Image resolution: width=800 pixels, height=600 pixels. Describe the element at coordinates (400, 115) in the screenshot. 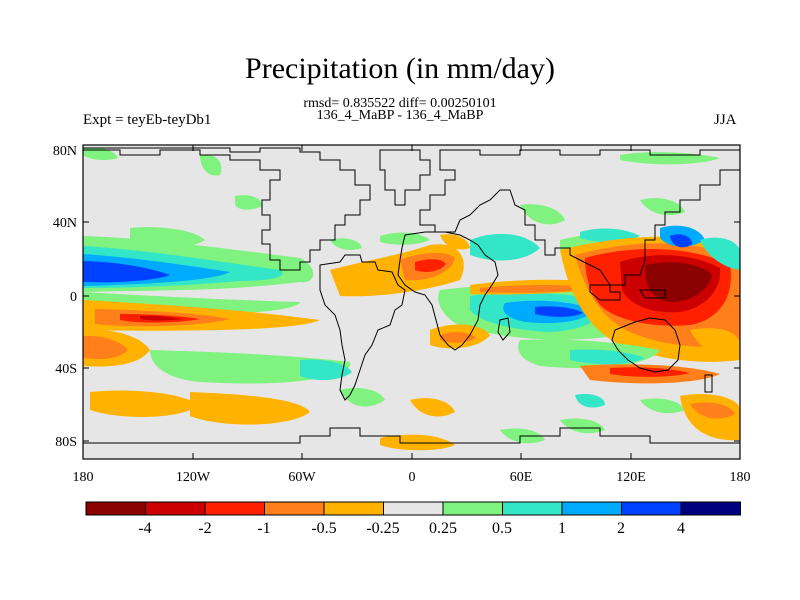

I see `experiment-subtitle: 136_4_MaBP - 136_4_MaBP` at that location.